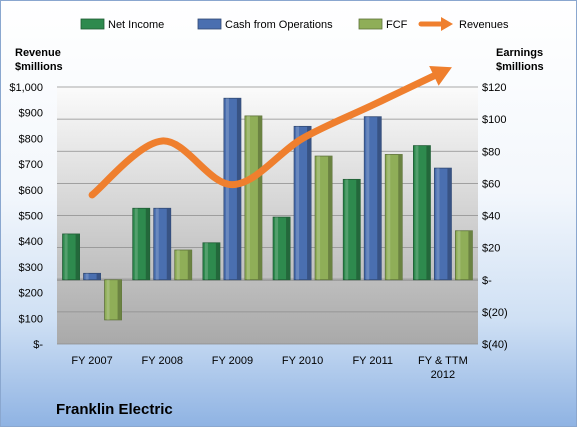 The height and width of the screenshot is (428, 577). What do you see at coordinates (31, 294) in the screenshot?
I see `left-tick-label: $200` at bounding box center [31, 294].